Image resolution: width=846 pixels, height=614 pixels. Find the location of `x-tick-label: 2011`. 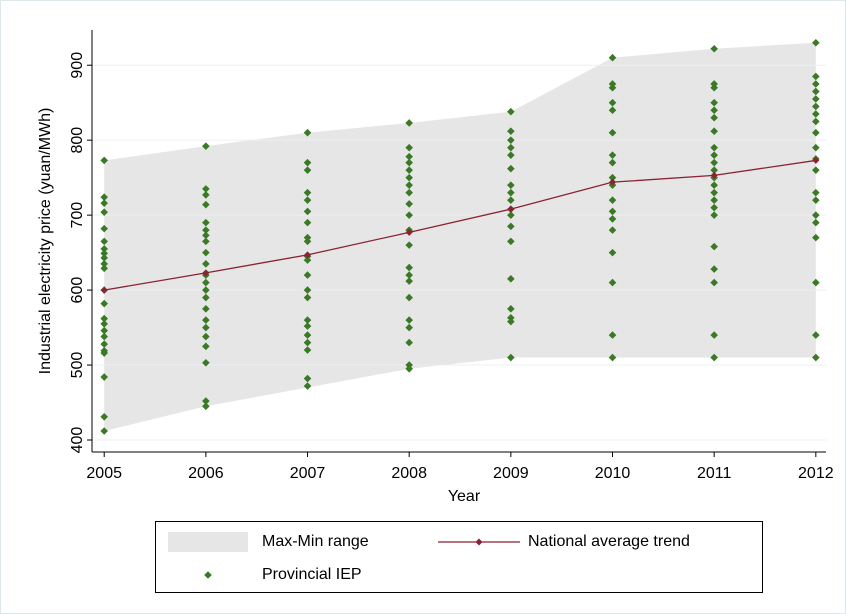

x-tick-label: 2011 is located at coordinates (714, 473).